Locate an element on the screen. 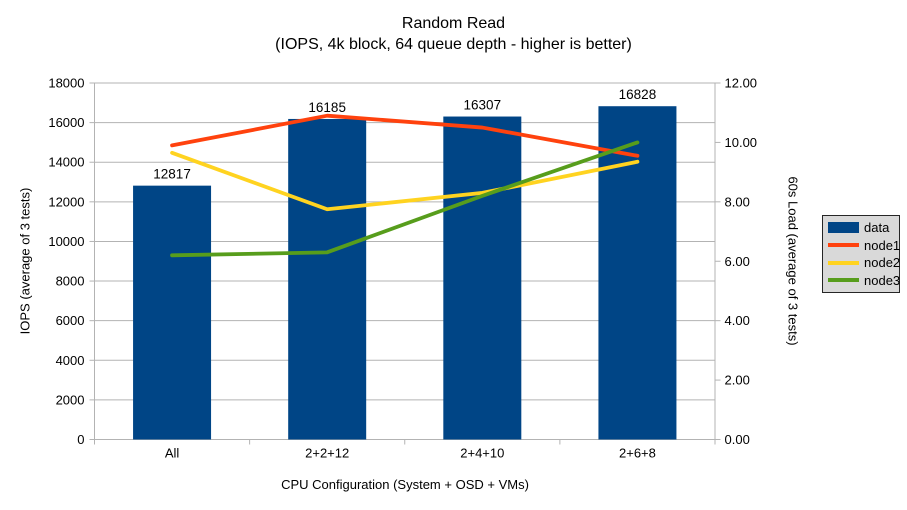  right-axis-tick-label: 8.00 is located at coordinates (737, 201).